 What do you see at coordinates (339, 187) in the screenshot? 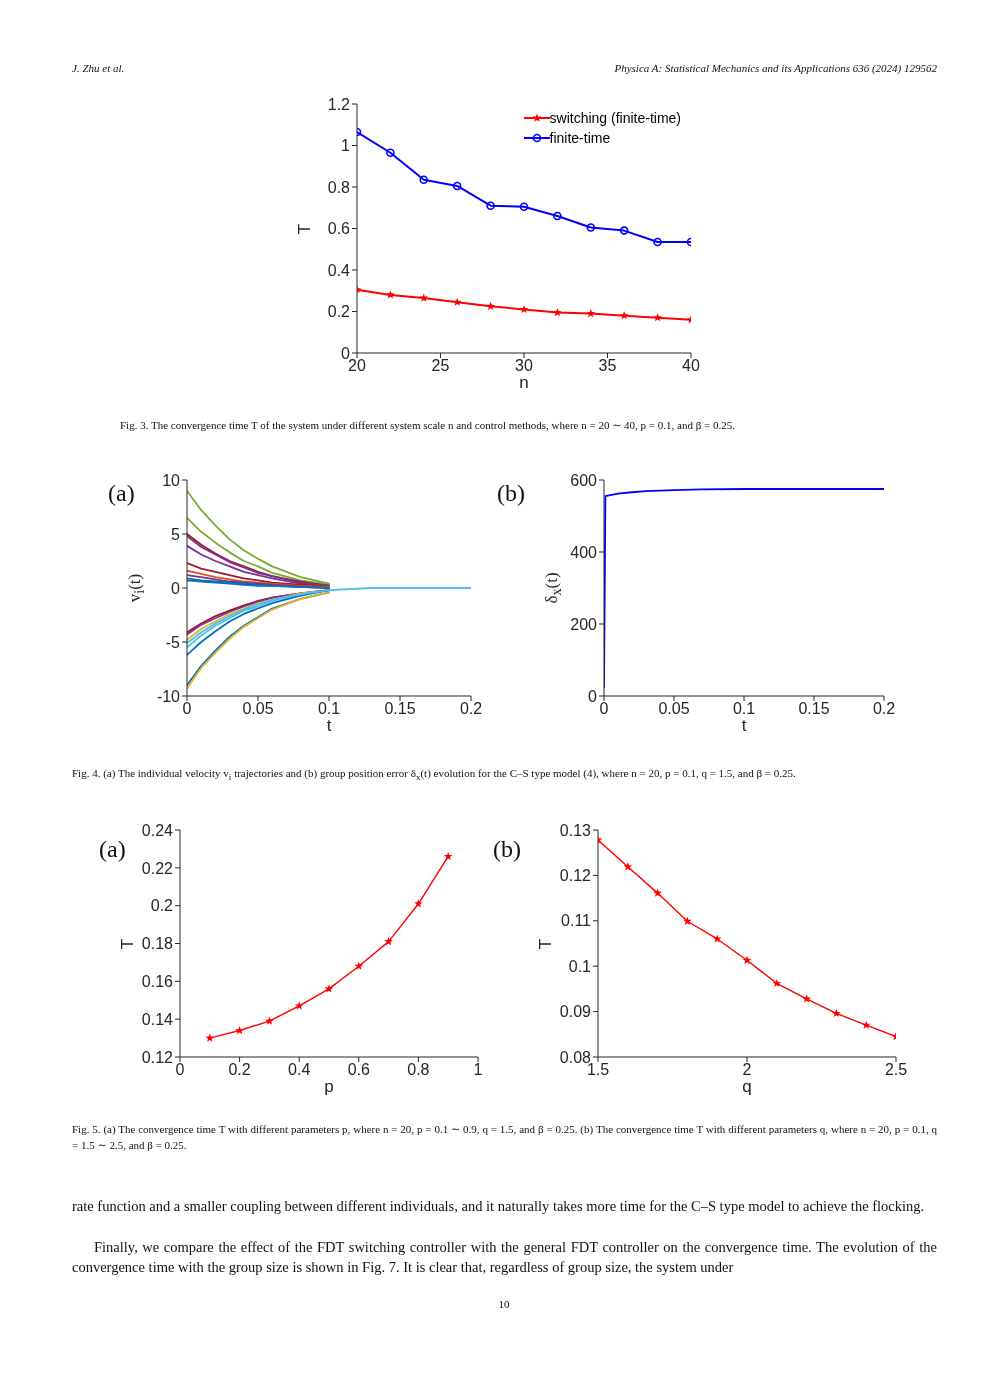
I see `y-tick-label: 0.8` at bounding box center [339, 187].